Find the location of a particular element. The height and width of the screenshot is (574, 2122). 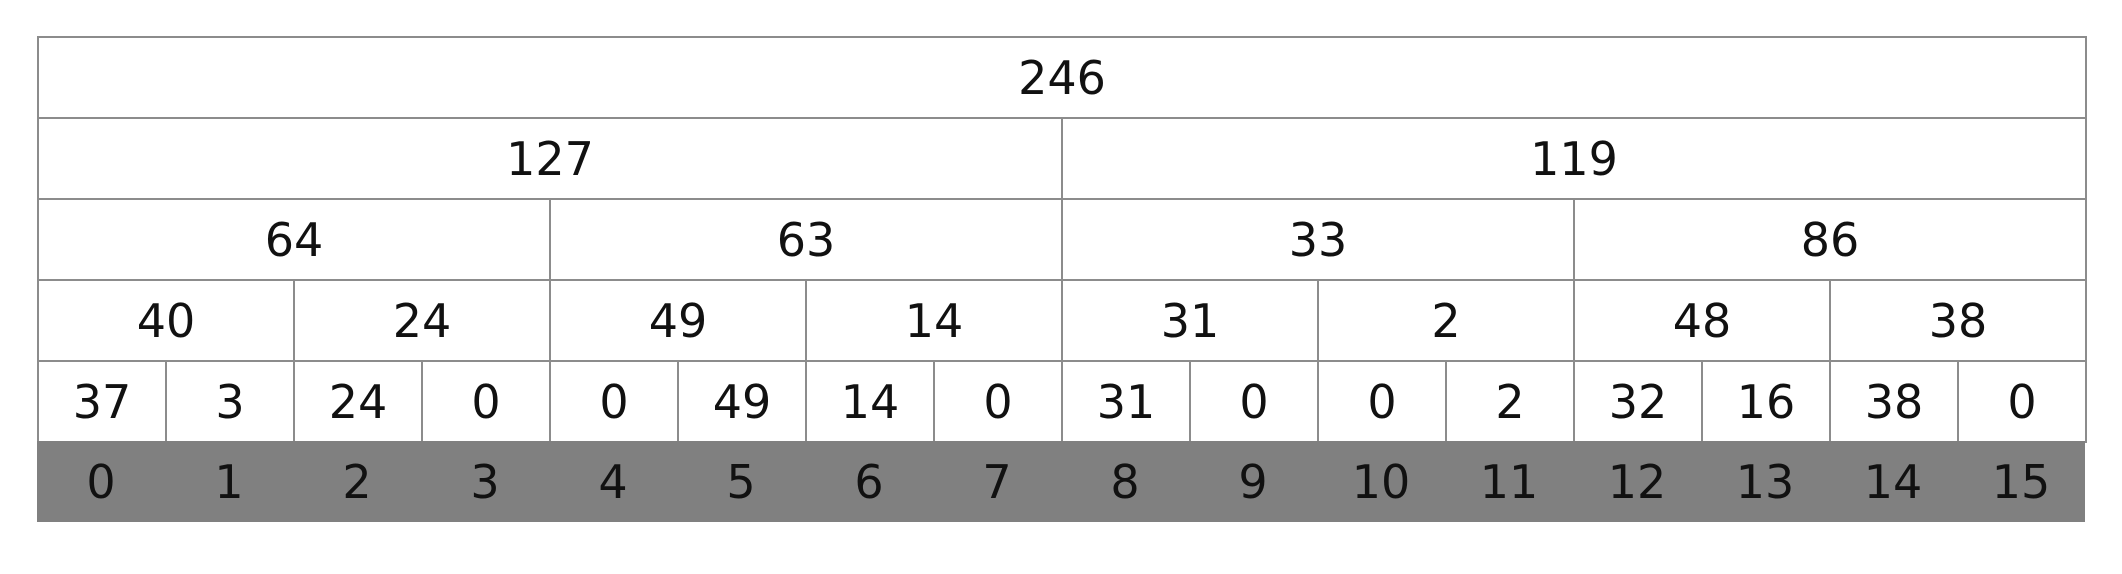

tree-node-level-4: 32 is located at coordinates (1638, 401).